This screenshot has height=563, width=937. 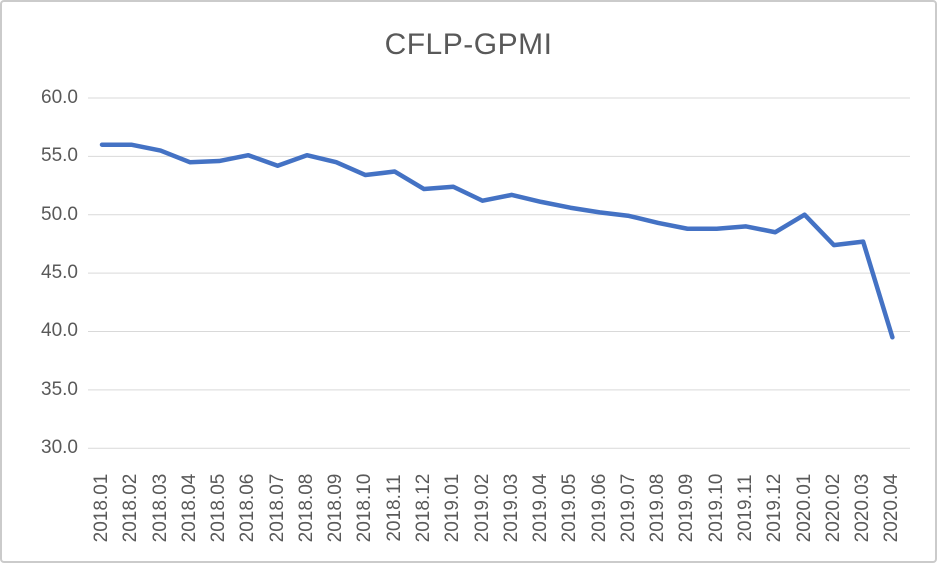 I want to click on x-axis-tick-label: 2020.04, so click(x=892, y=508).